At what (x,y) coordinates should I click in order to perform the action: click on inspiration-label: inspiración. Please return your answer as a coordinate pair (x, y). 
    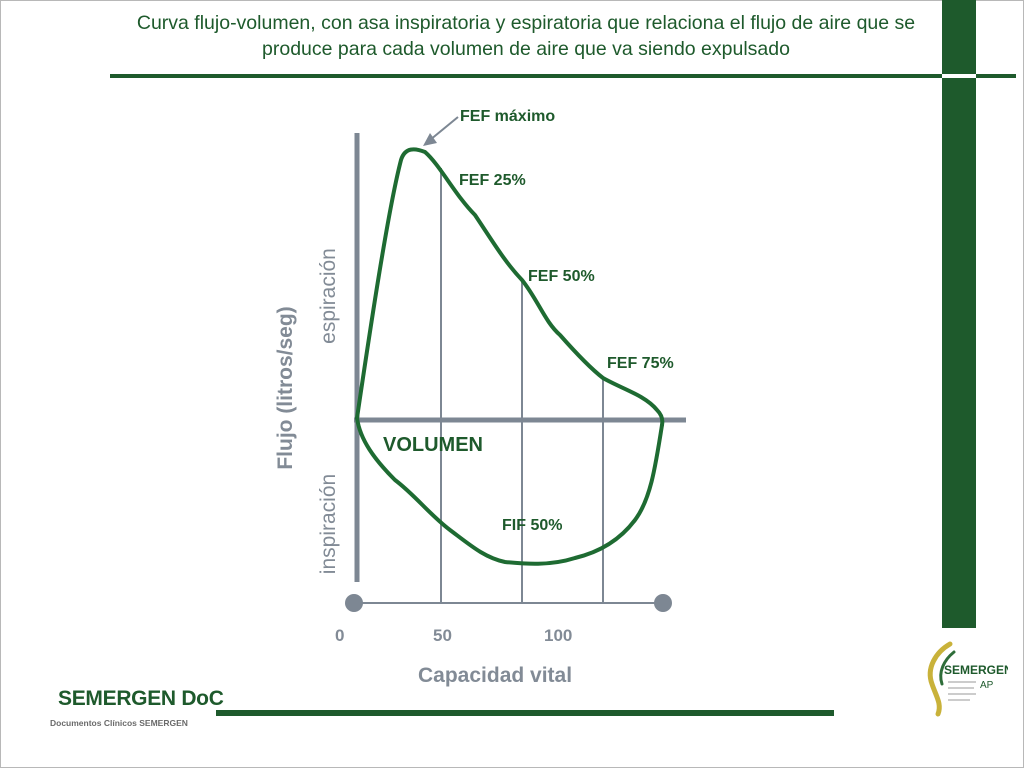
    Looking at the image, I should click on (328, 524).